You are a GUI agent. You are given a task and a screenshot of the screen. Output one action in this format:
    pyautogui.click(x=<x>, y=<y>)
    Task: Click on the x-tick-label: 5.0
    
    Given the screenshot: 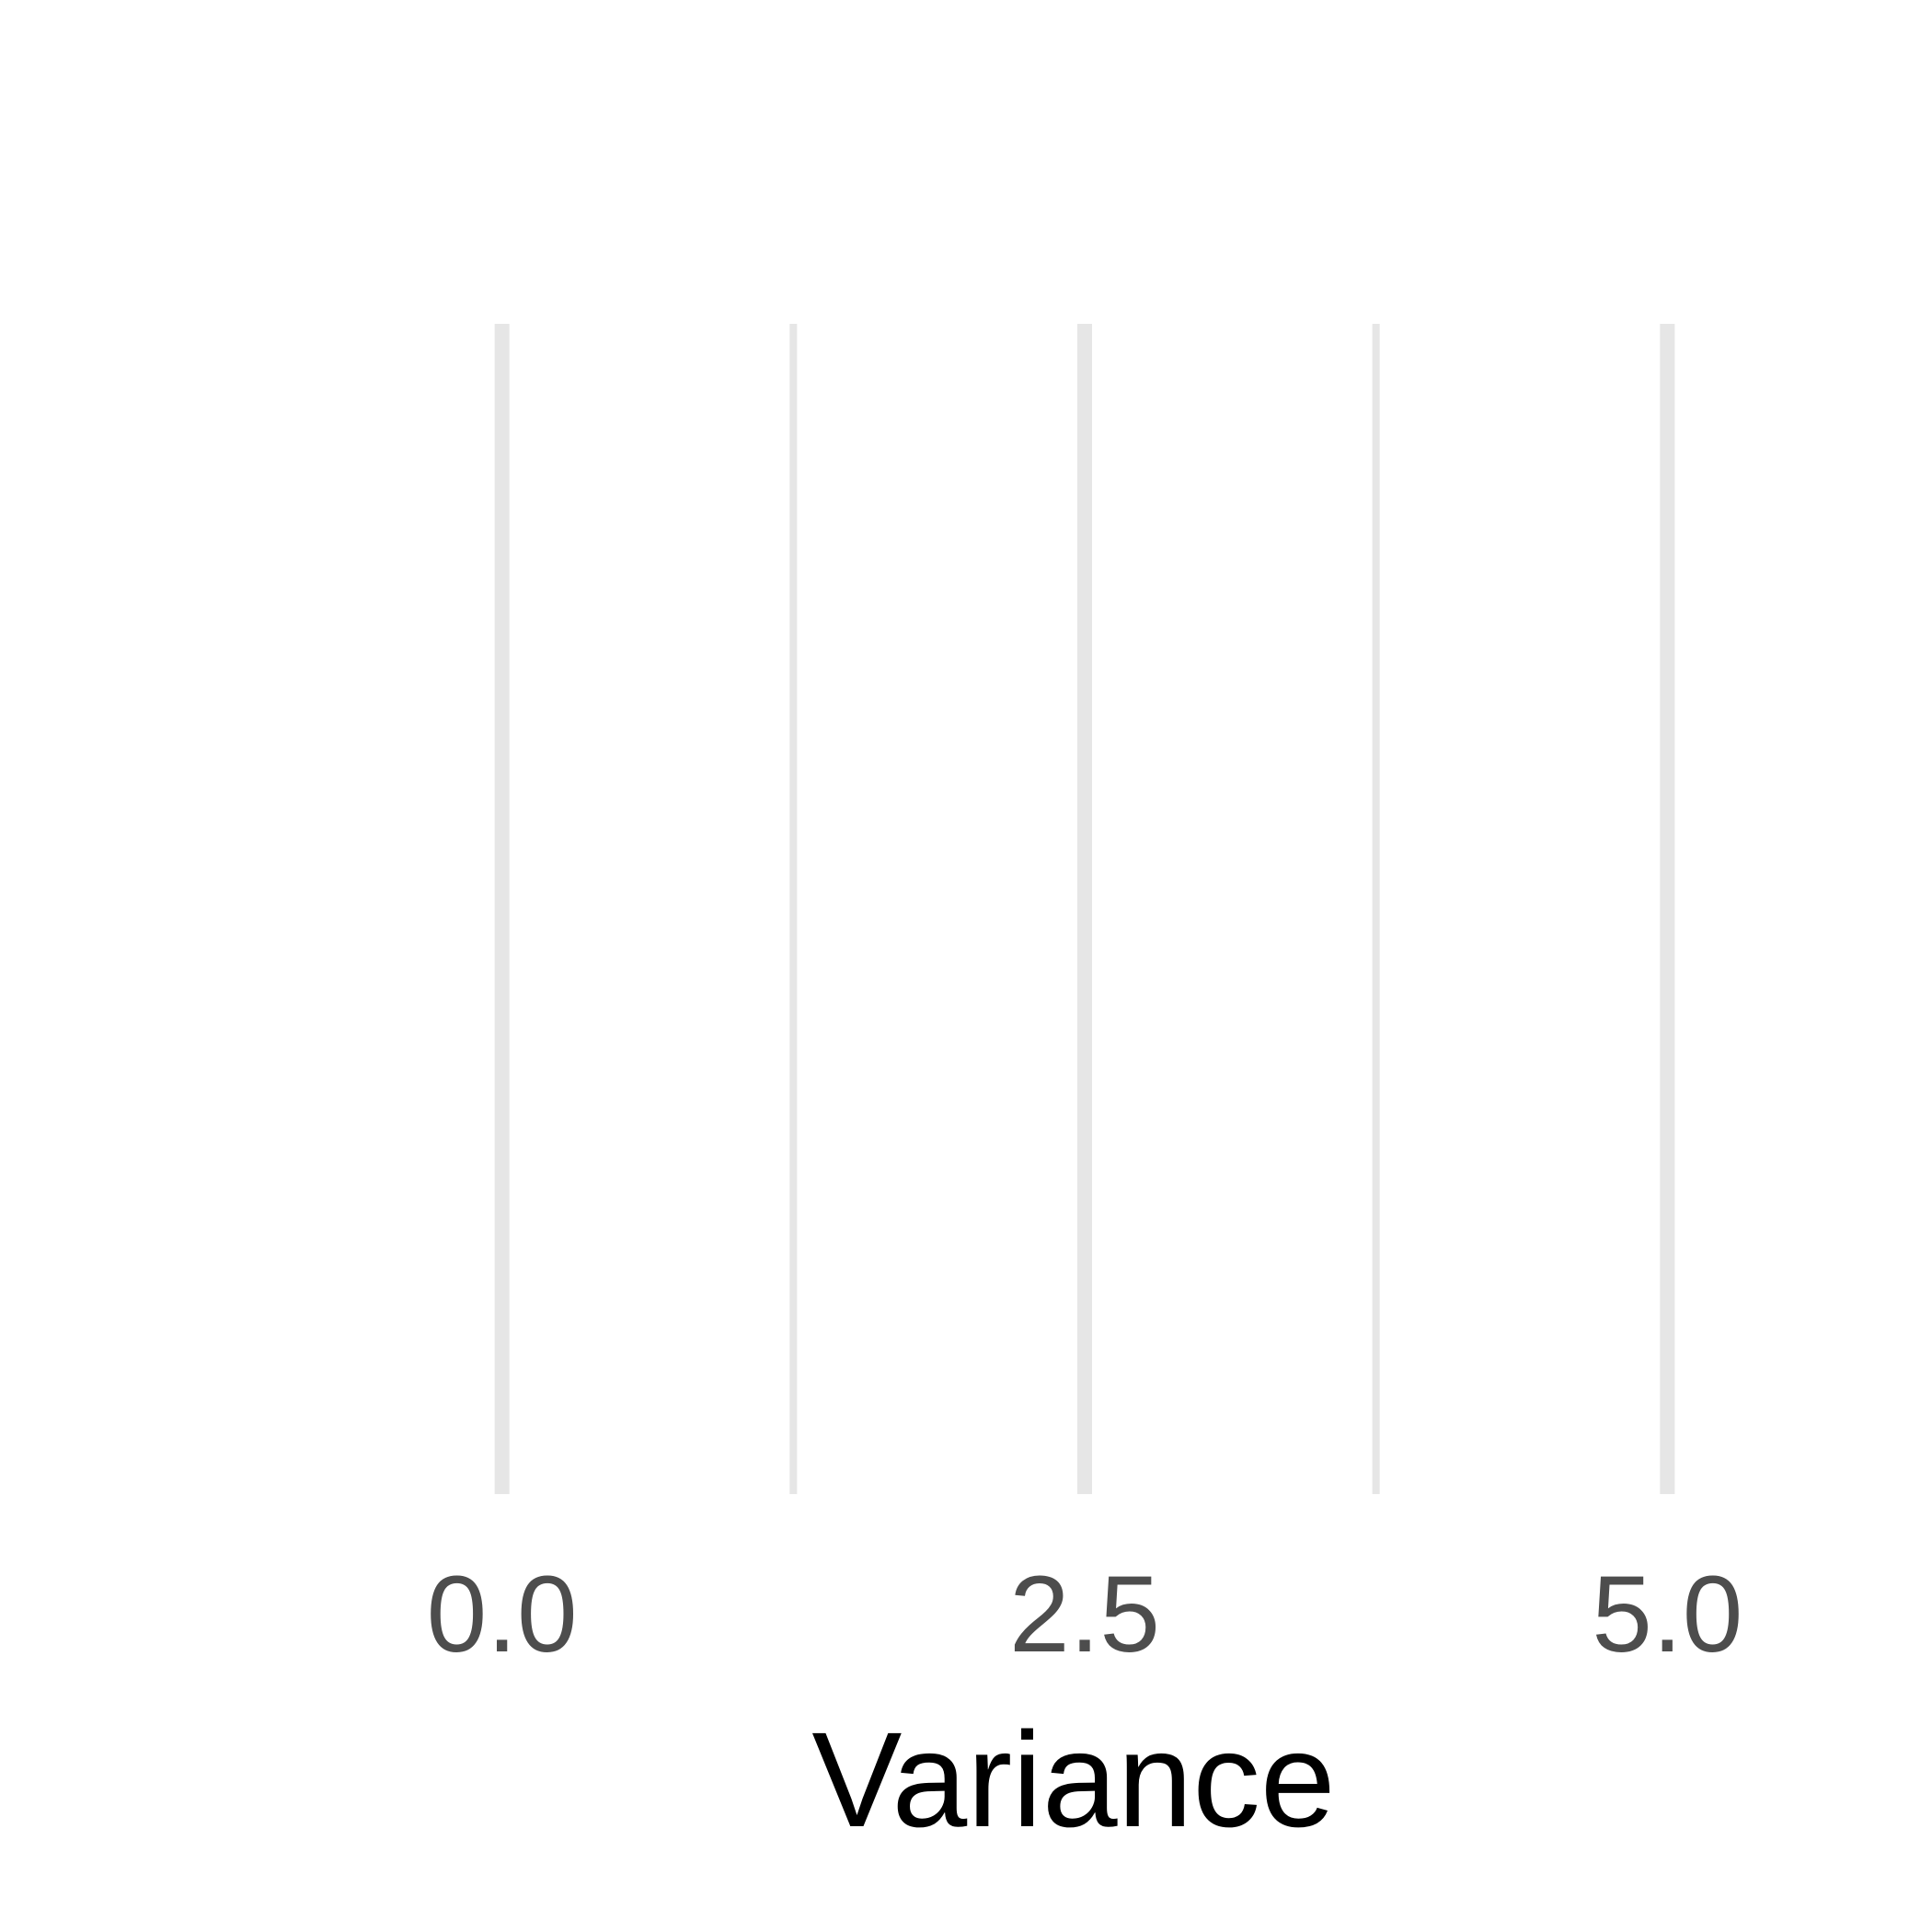 What is the action you would take?
    pyautogui.click(x=1667, y=1614)
    